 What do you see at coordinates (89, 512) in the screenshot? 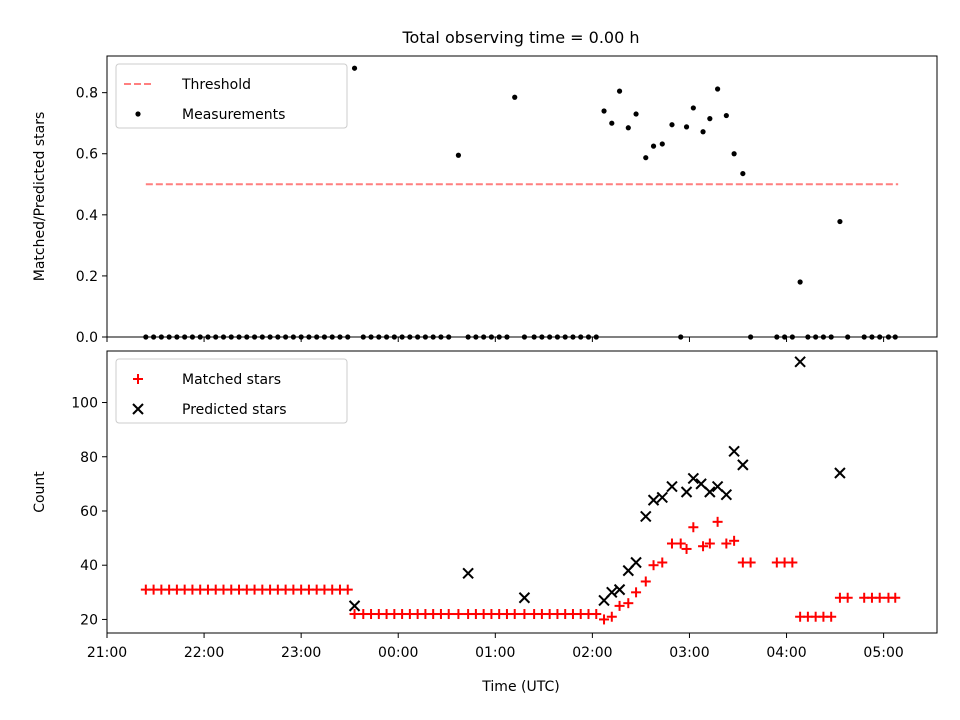
I see `y-tick-label: 60` at bounding box center [89, 512].